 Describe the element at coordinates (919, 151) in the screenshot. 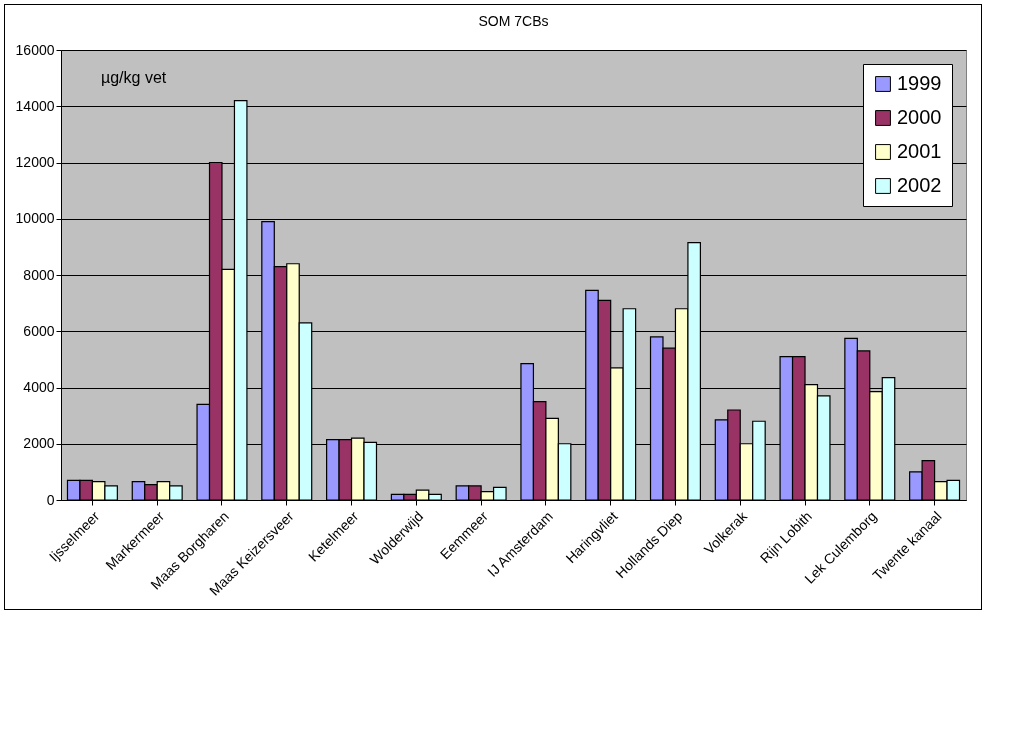

I see `legend-label: 2001` at that location.